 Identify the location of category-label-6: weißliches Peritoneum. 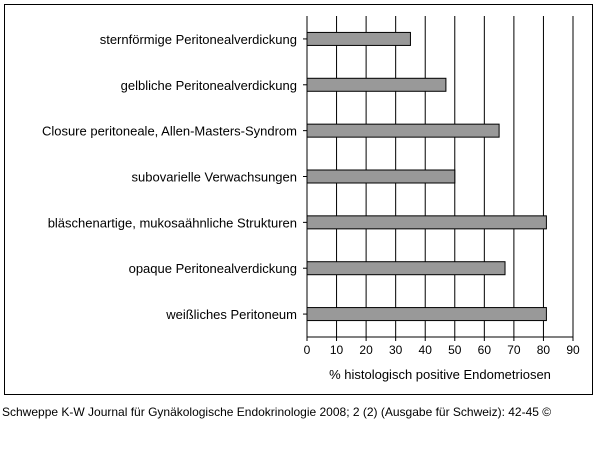
(231, 314).